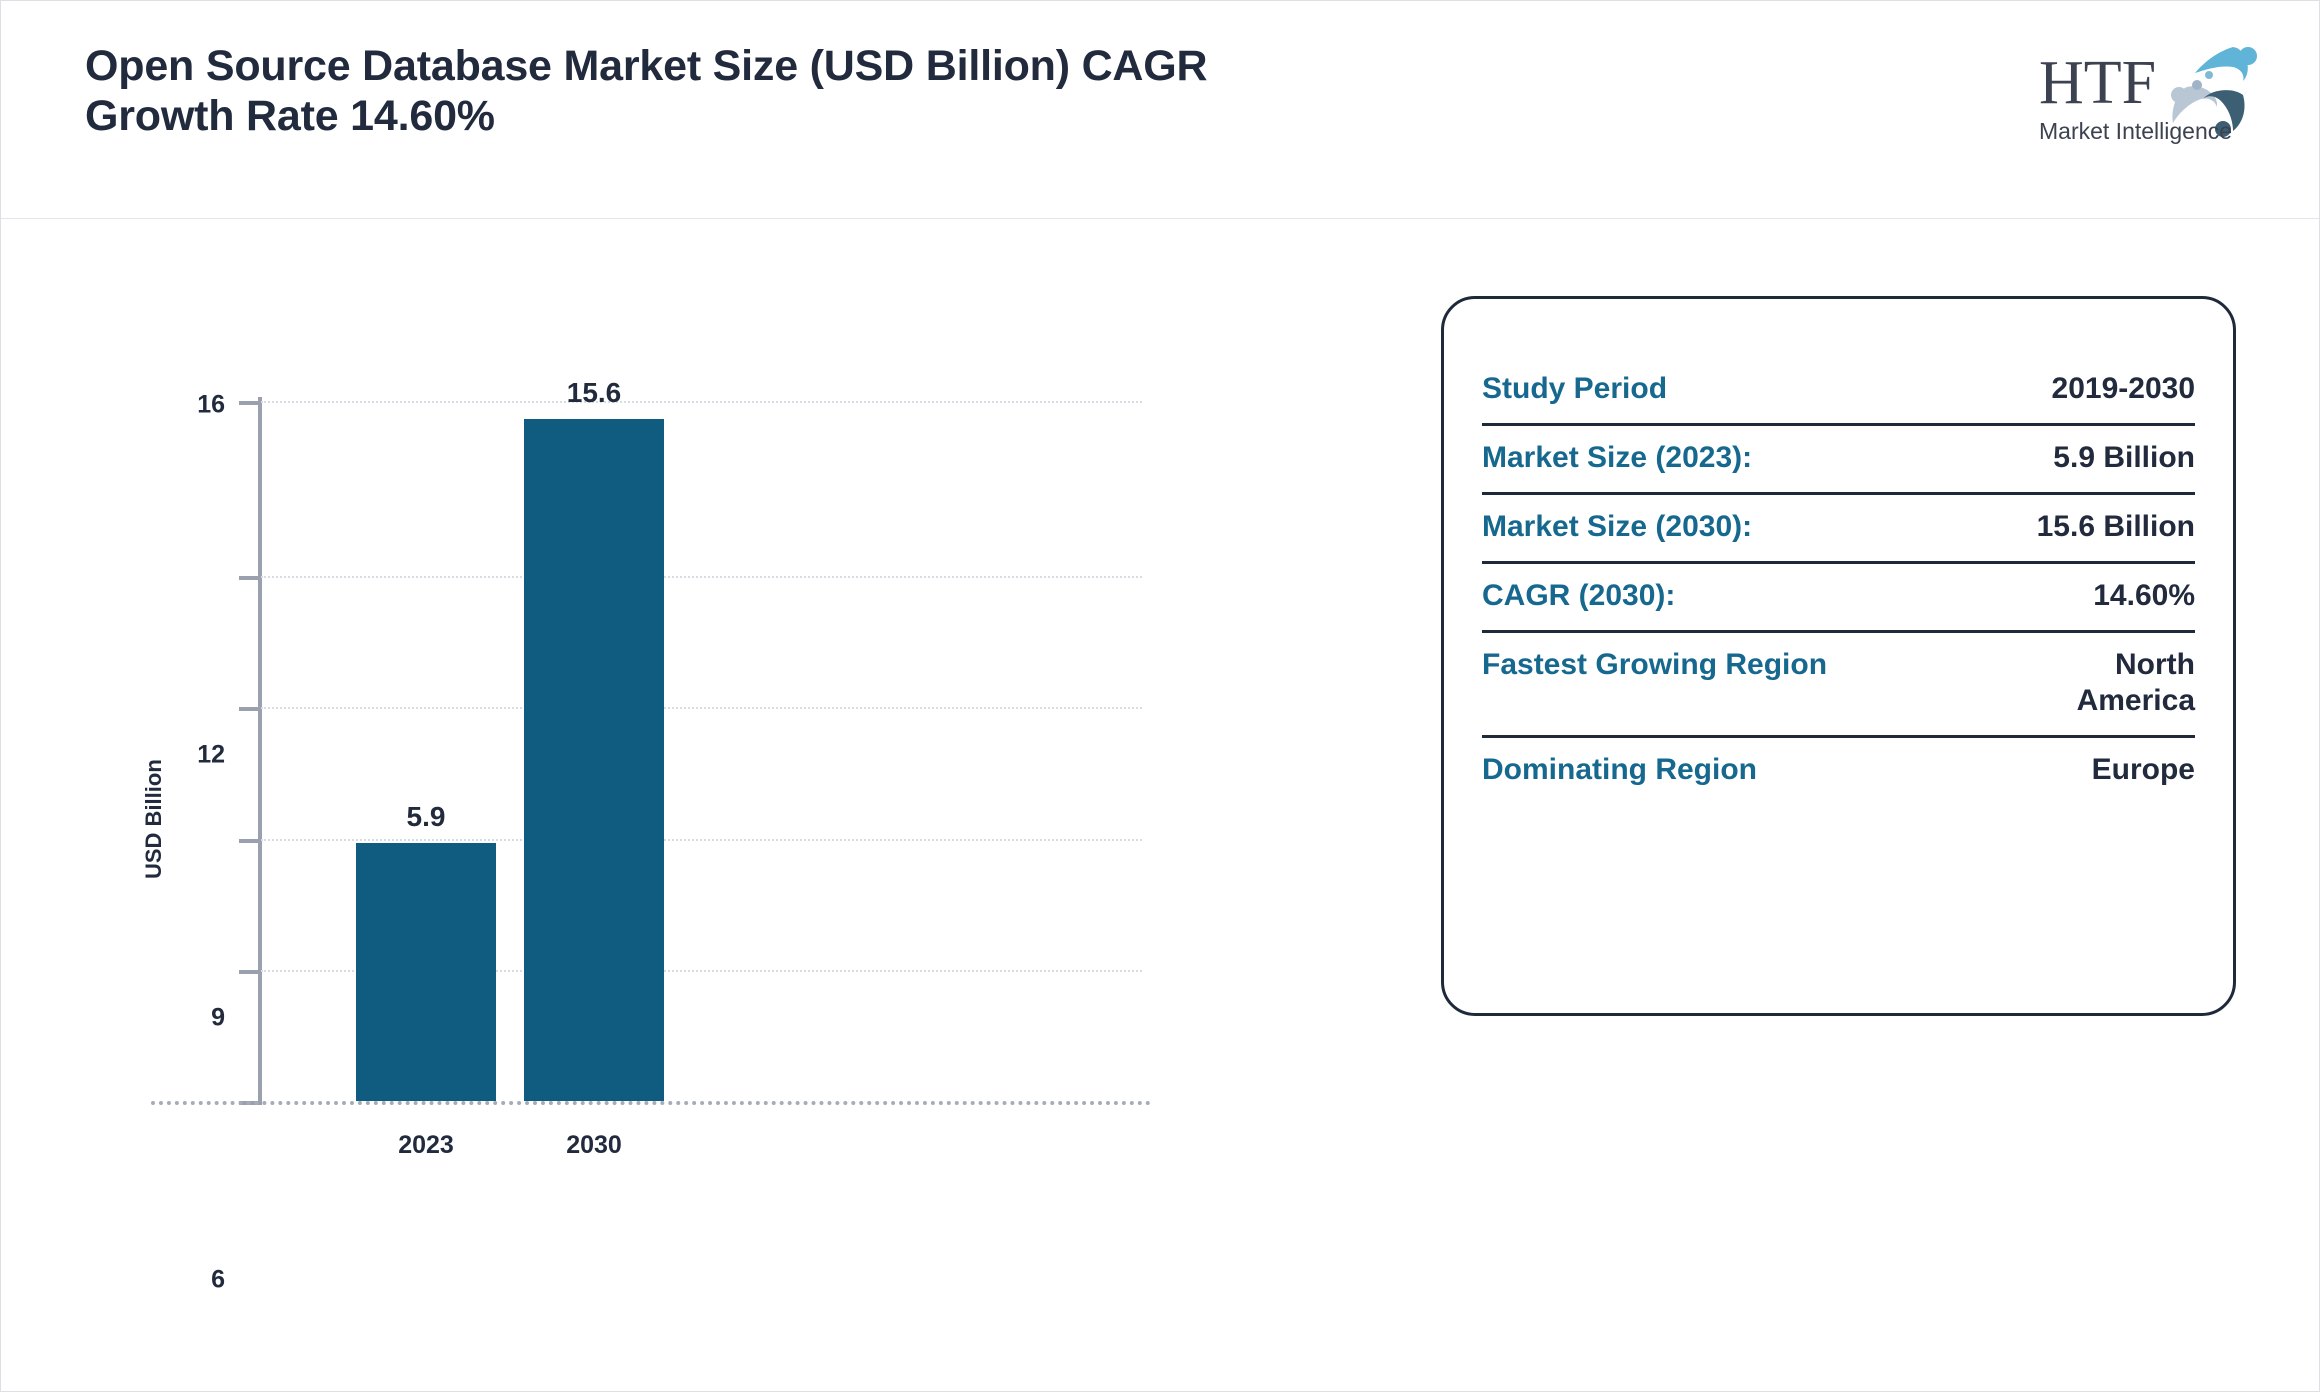 The width and height of the screenshot is (2320, 1392). Describe the element at coordinates (426, 1145) in the screenshot. I see `x-axis-category-label: 2023` at that location.